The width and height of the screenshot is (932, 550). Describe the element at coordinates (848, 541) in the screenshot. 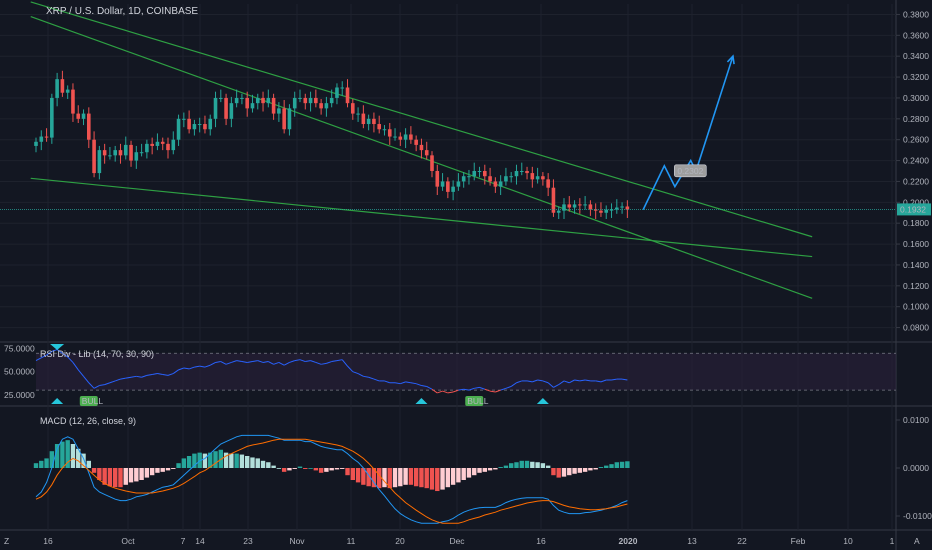

I see `time-tick-label: 10` at that location.